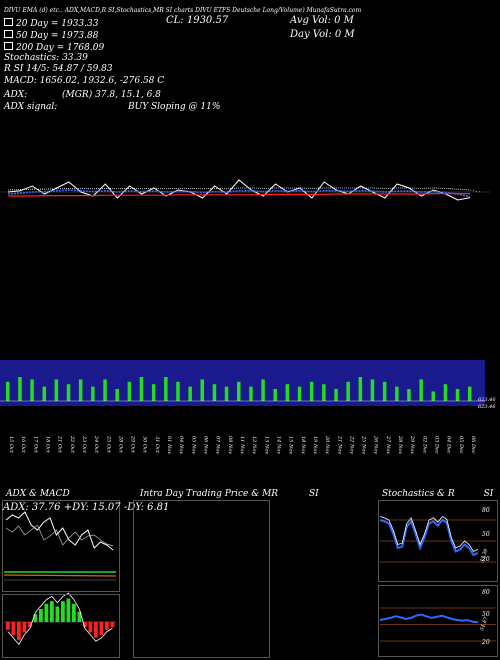 Image resolution: width=500 pixels, height=660 pixels. What do you see at coordinates (327, 444) in the screenshot?
I see `date-tick-label: 20 Nov` at bounding box center [327, 444].